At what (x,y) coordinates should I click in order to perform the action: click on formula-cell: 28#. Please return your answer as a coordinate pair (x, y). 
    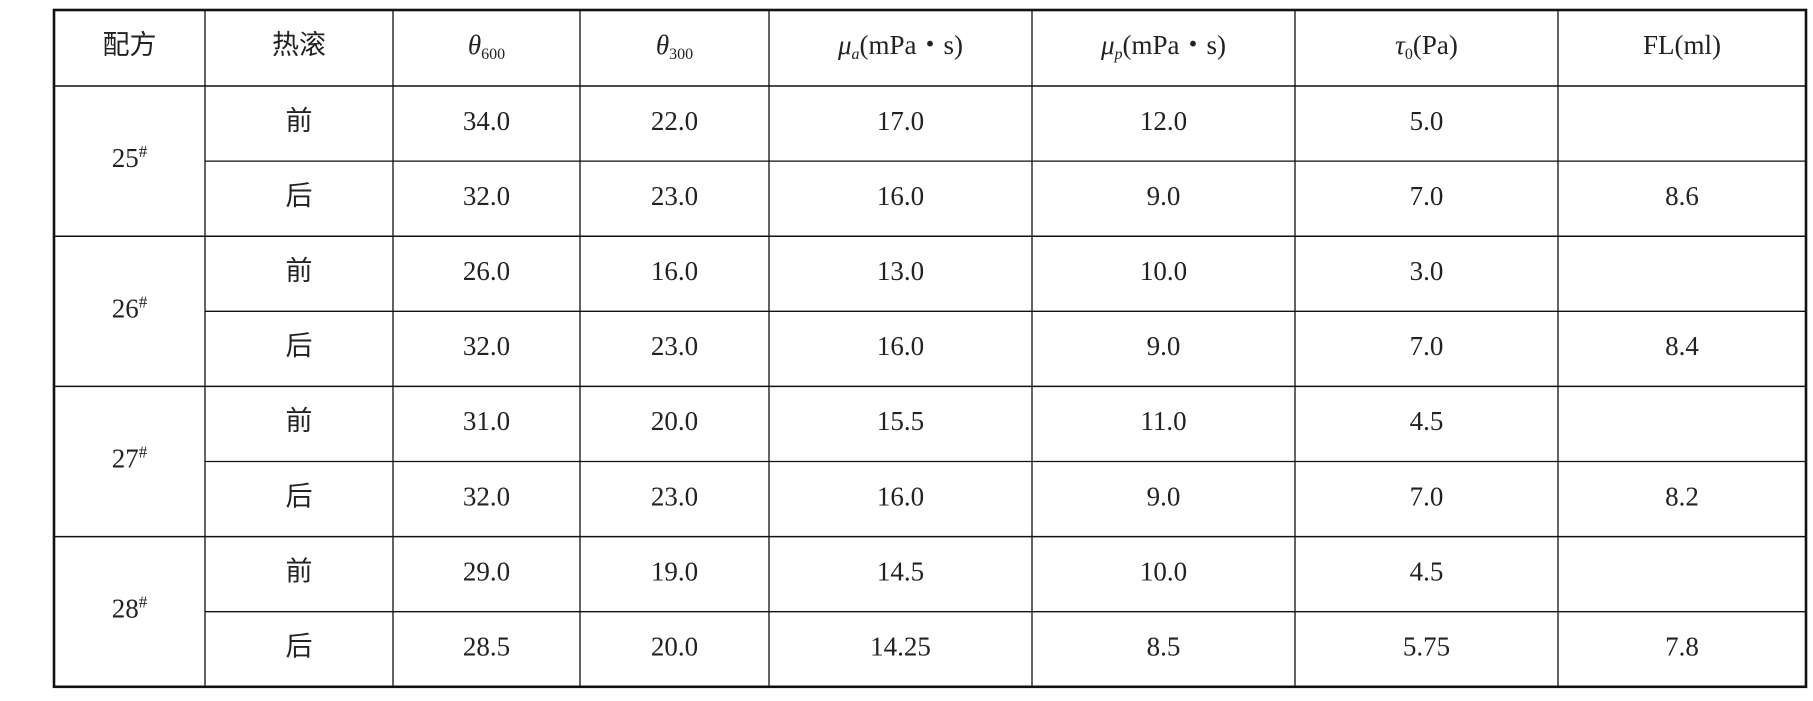
    Looking at the image, I should click on (130, 608).